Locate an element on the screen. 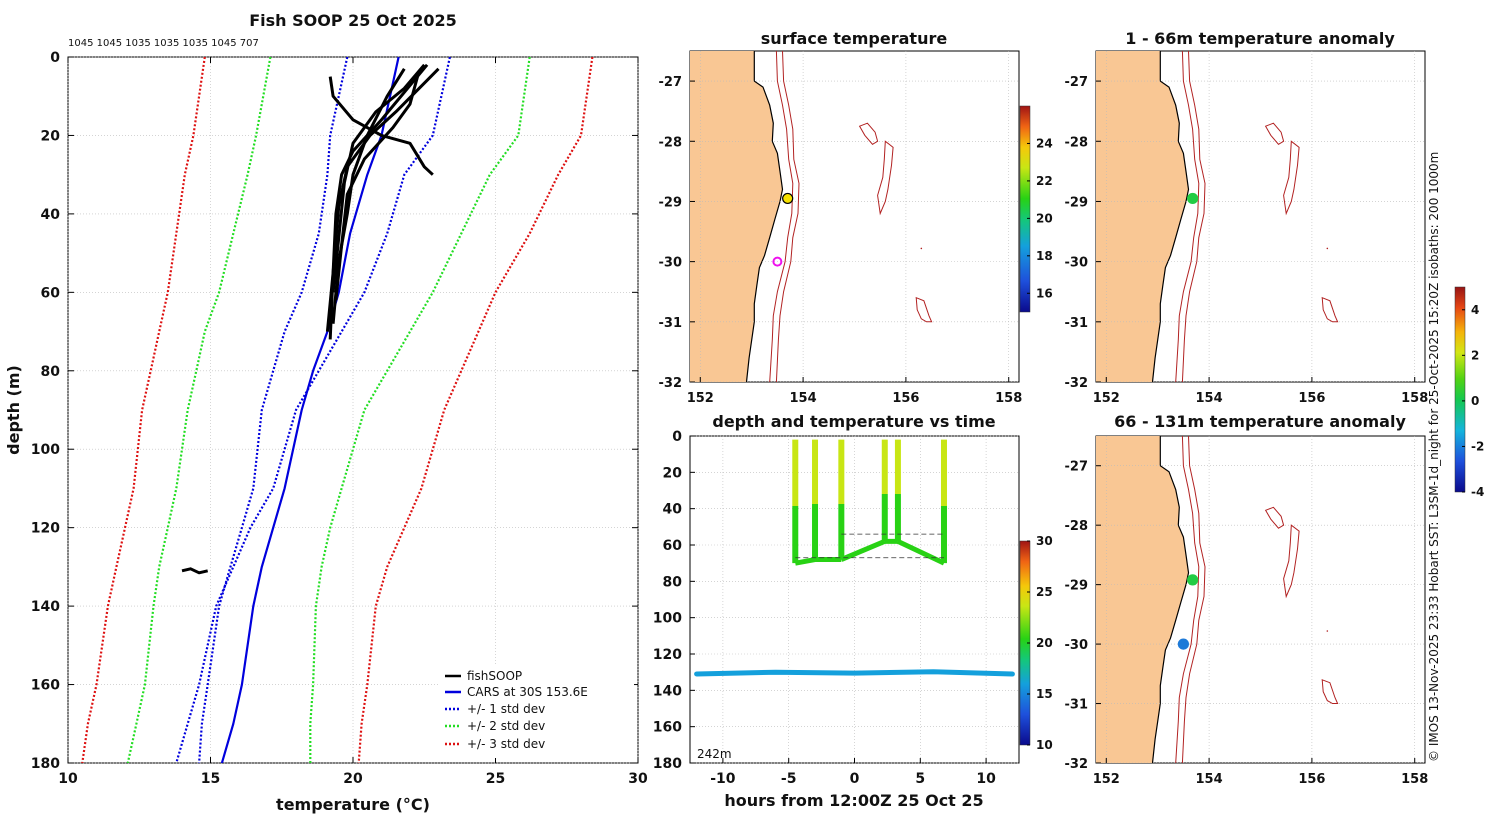 The image size is (1500, 824). y-tick-label: 160 is located at coordinates (45, 686).